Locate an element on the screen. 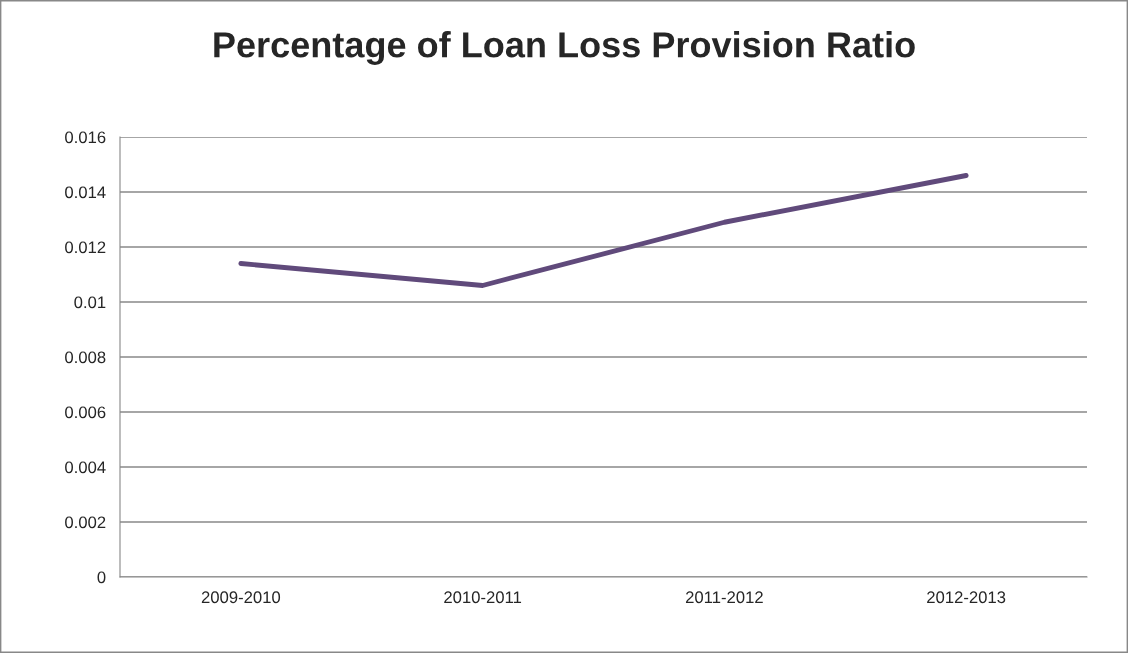 This screenshot has height=653, width=1128. y-tick-label: 0.016 is located at coordinates (85, 137).